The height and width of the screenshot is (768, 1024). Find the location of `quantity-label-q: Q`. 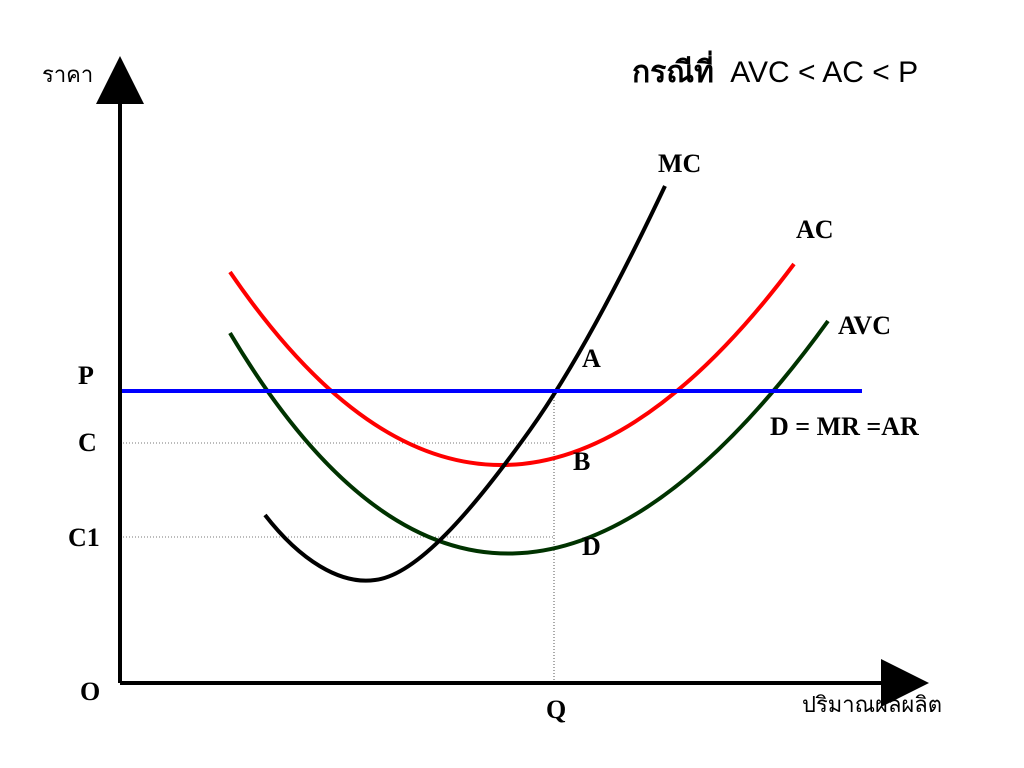

quantity-label-q: Q is located at coordinates (556, 709).